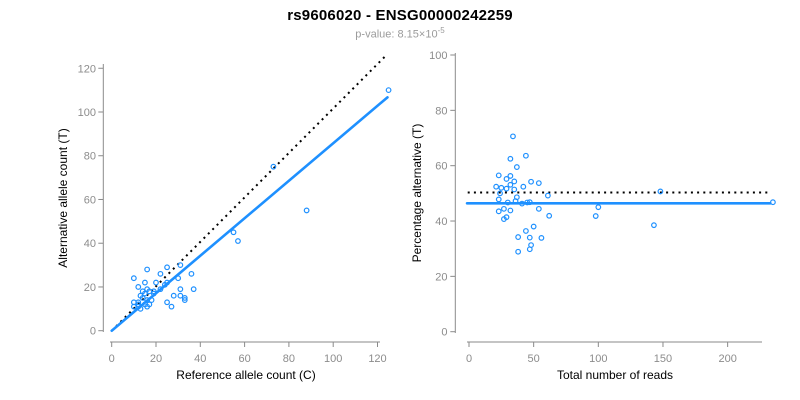 Image resolution: width=800 pixels, height=400 pixels. Describe the element at coordinates (112, 359) in the screenshot. I see `x-tick-label: 0` at that location.